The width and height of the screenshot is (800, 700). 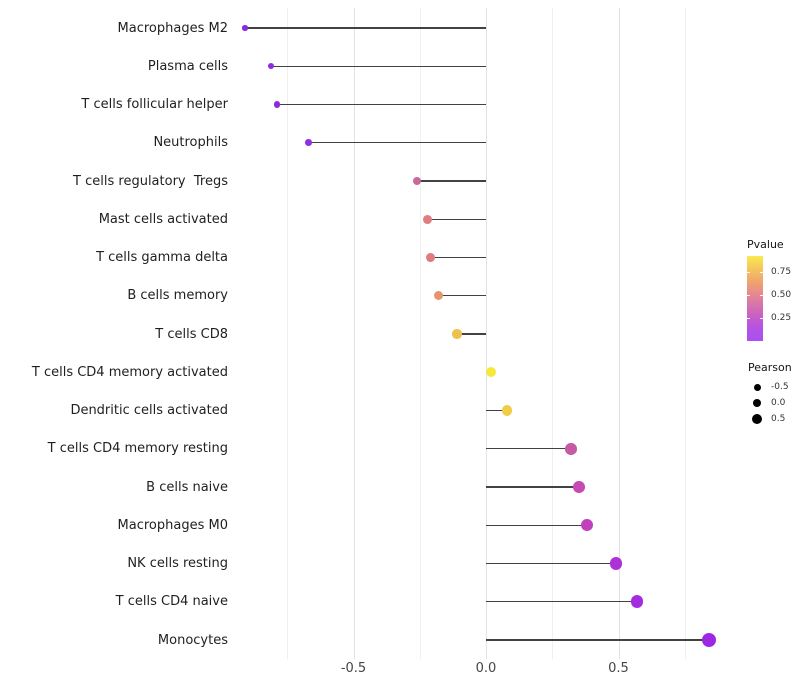 What do you see at coordinates (778, 403) in the screenshot?
I see `pearson-legend-label: 0.0` at bounding box center [778, 403].